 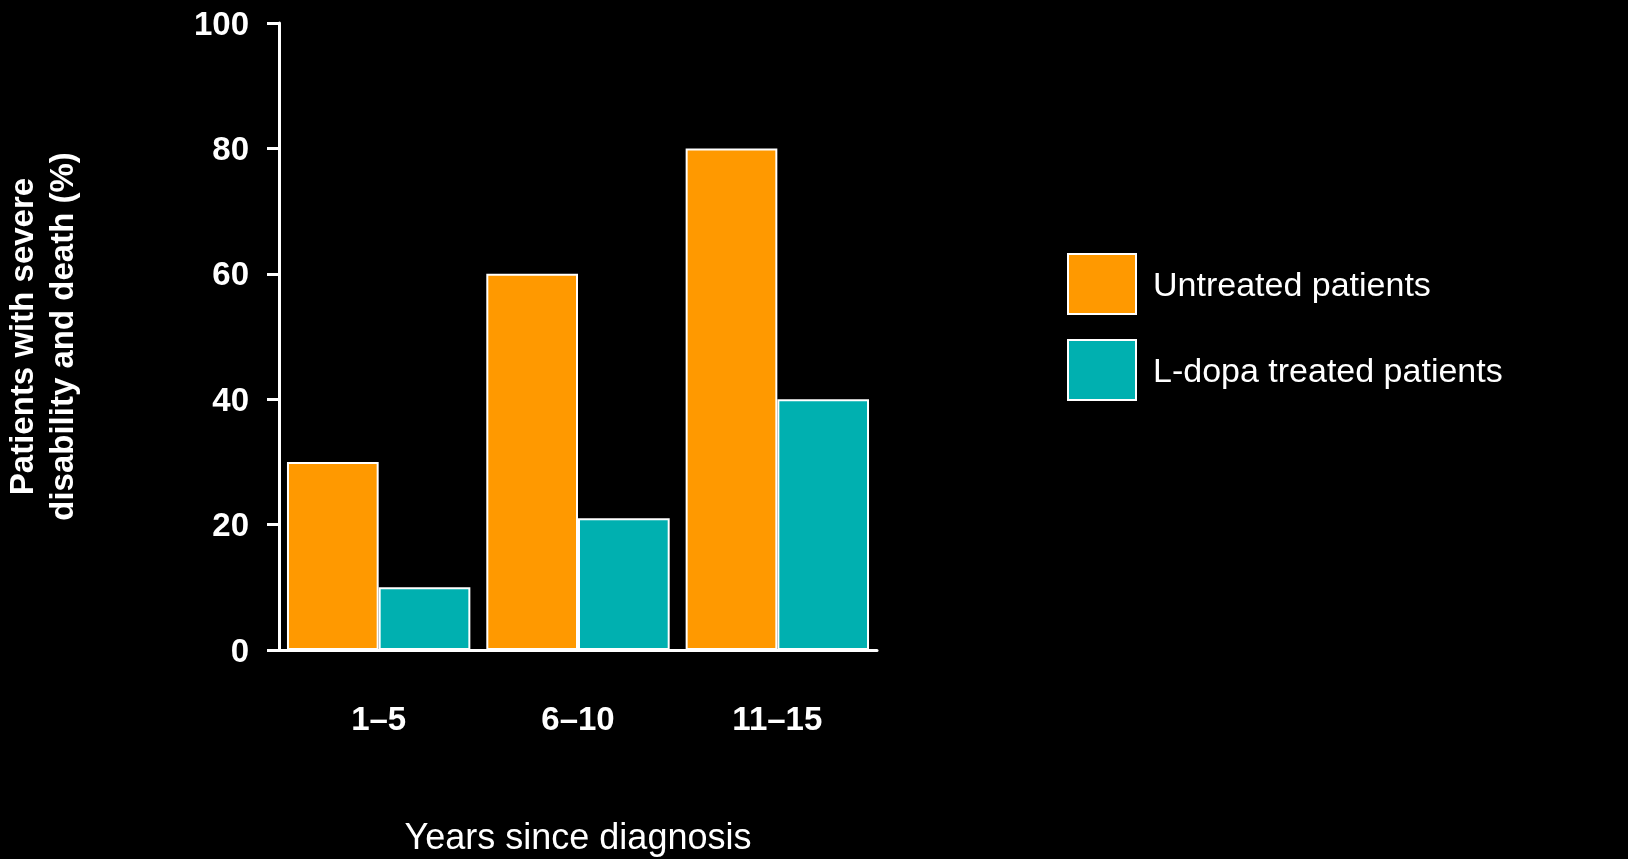 I want to click on x-tick-label: 1–5, so click(x=379, y=718).